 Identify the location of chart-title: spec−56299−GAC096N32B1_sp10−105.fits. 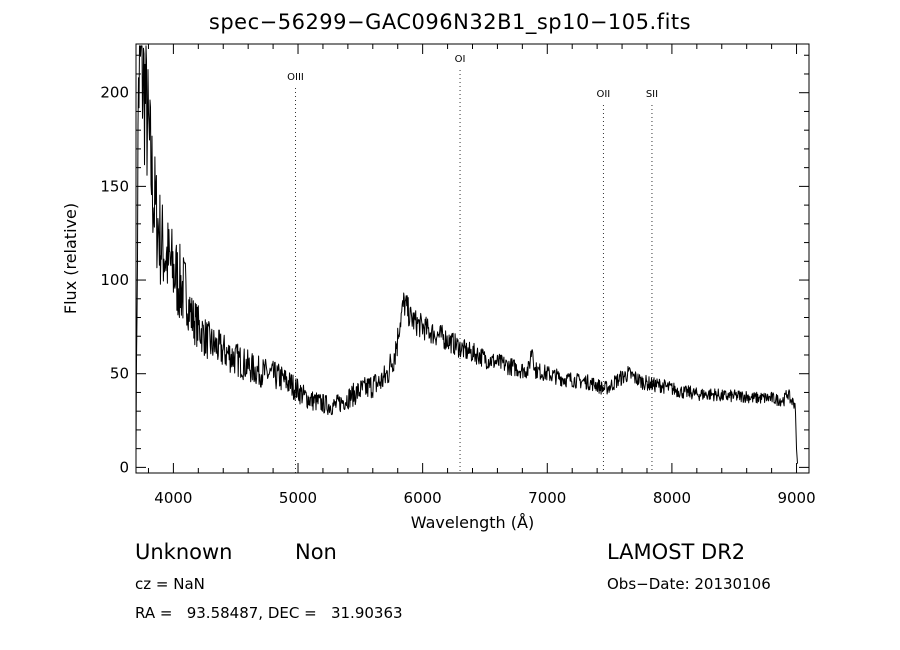
(450, 22).